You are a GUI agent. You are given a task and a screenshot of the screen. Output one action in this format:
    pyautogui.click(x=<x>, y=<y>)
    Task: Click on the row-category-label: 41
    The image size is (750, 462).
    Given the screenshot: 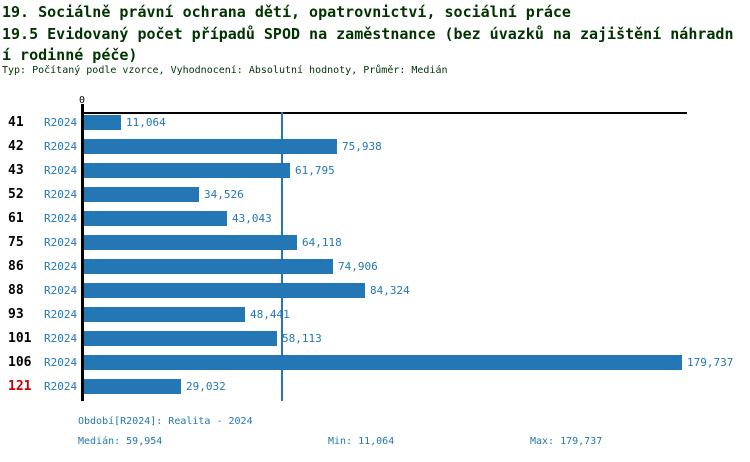 What is the action you would take?
    pyautogui.click(x=16, y=122)
    